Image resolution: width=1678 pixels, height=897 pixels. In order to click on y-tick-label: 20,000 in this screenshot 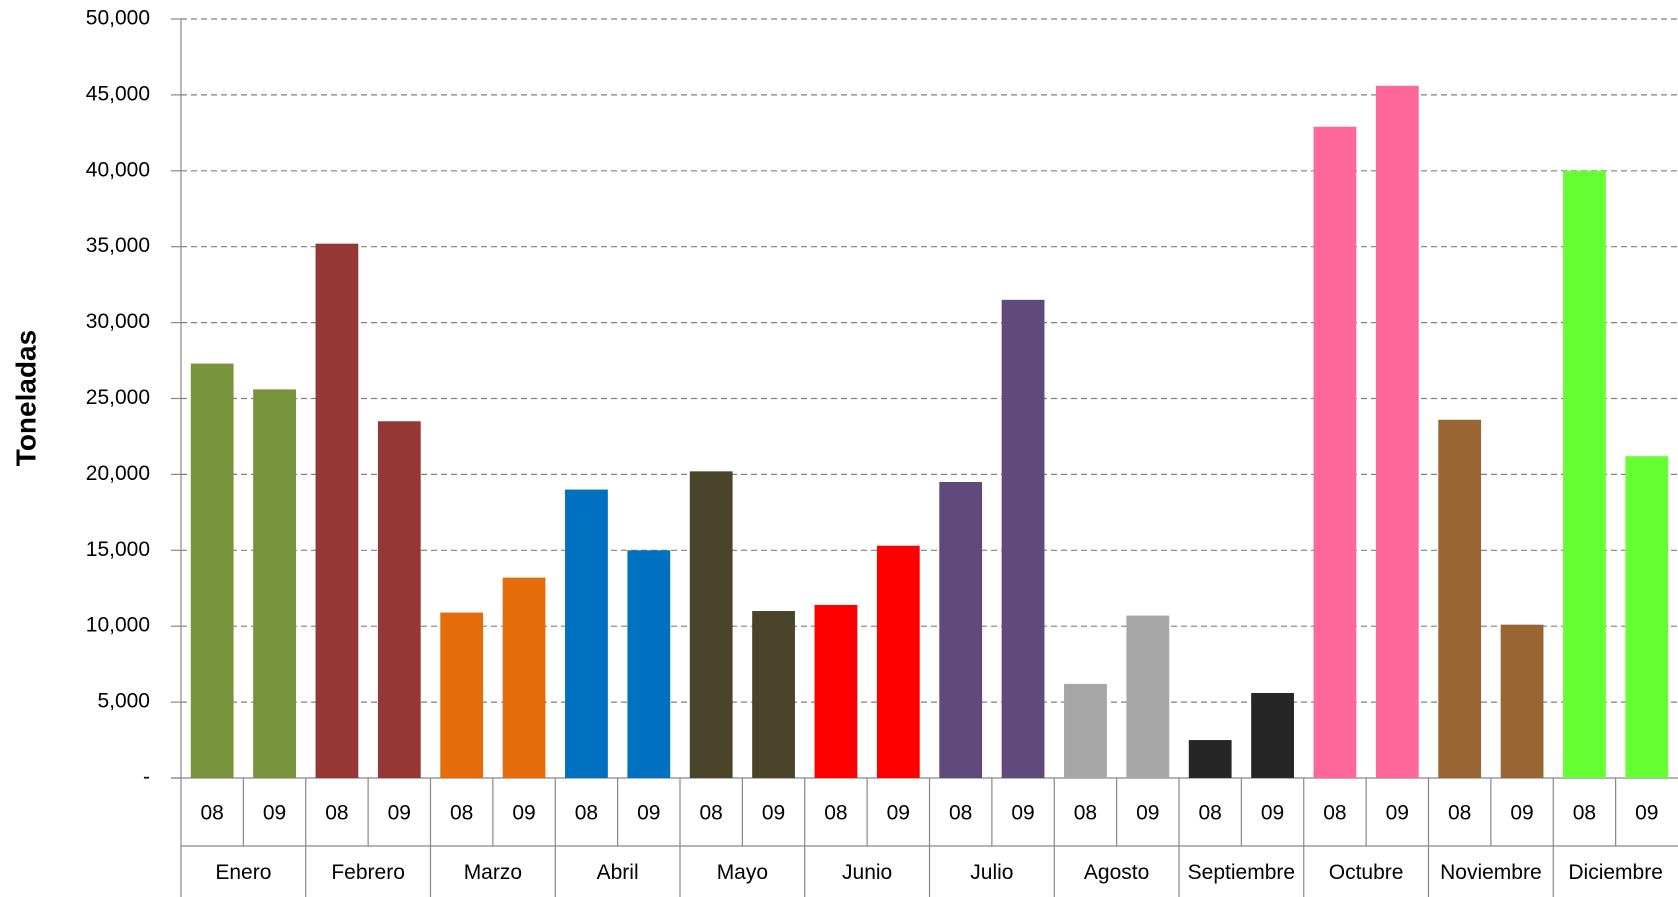, I will do `click(118, 473)`.